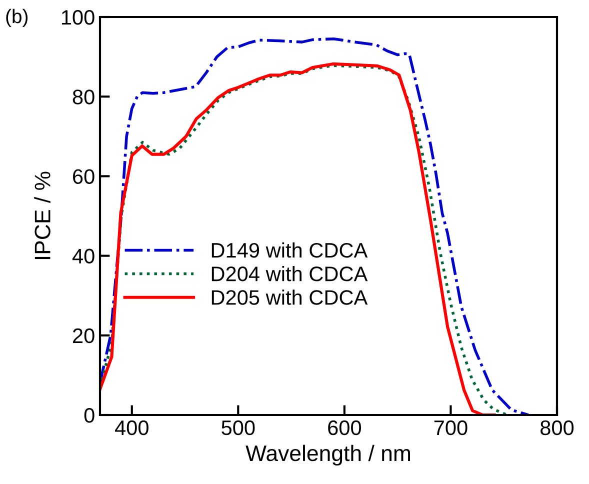  I want to click on x-tick-label: 700, so click(451, 428).